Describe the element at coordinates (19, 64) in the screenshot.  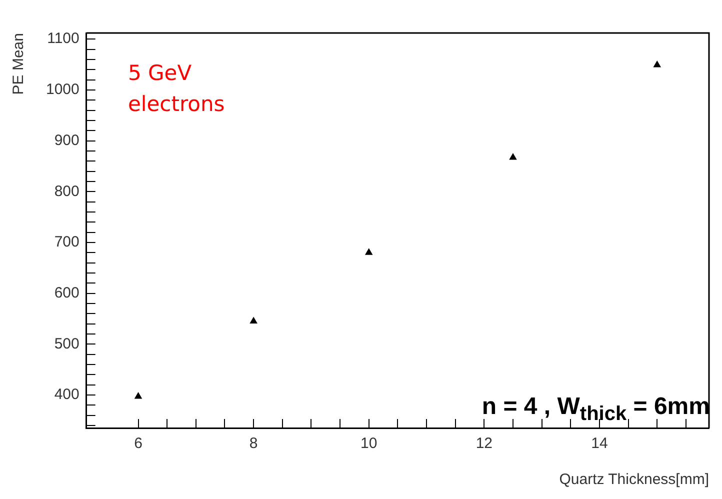
I see `y-axis-title: PE Mean` at that location.